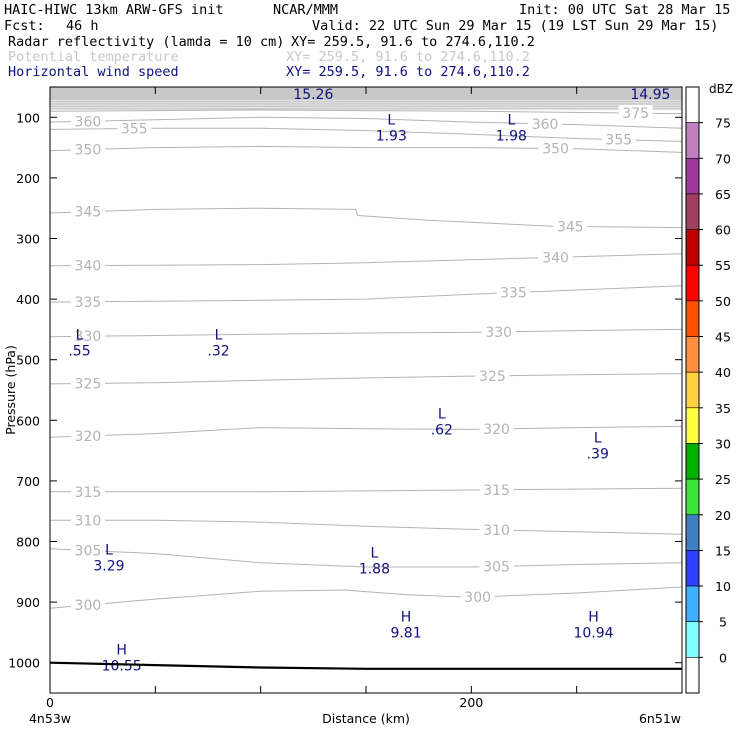 The height and width of the screenshot is (740, 740). Describe the element at coordinates (28, 117) in the screenshot. I see `y-tick-label-100: 100` at that location.